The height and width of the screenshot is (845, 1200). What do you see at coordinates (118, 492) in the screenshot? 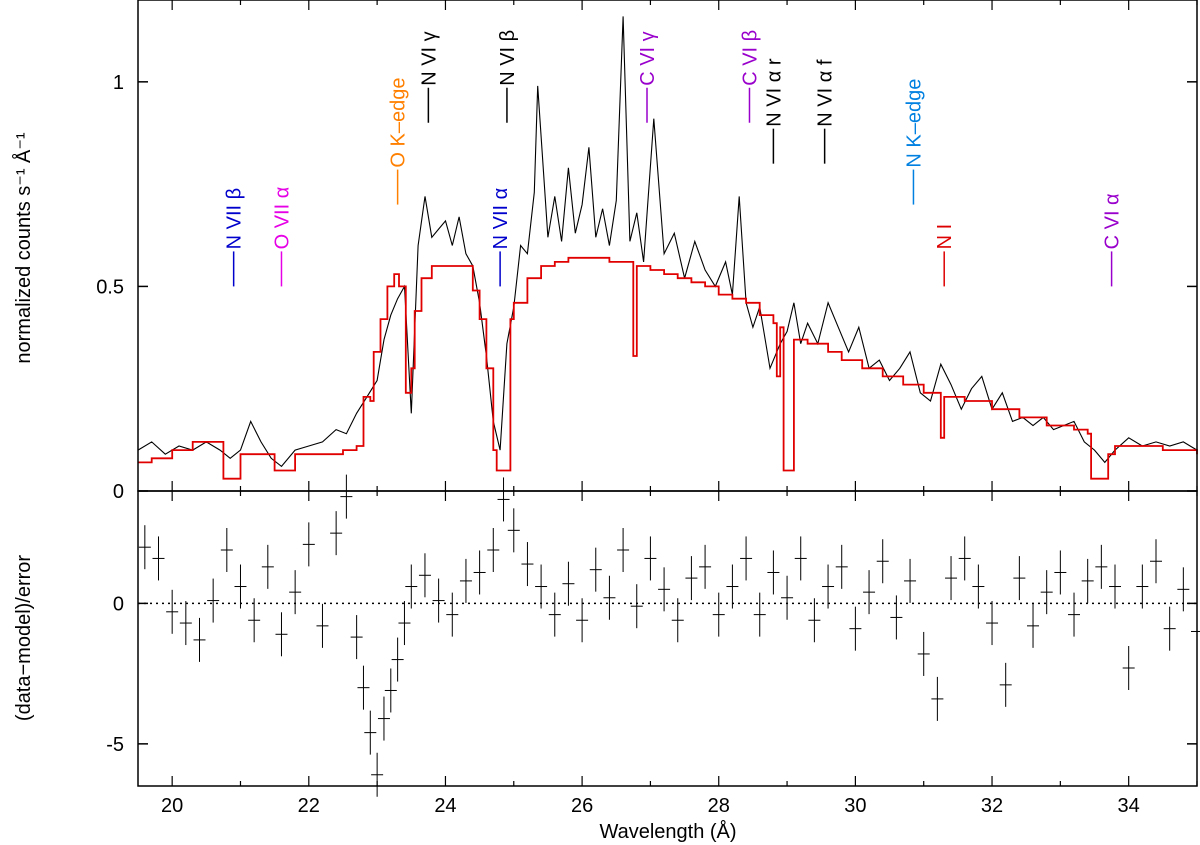
I see `spectrum-y-tick-label: 0` at bounding box center [118, 492].